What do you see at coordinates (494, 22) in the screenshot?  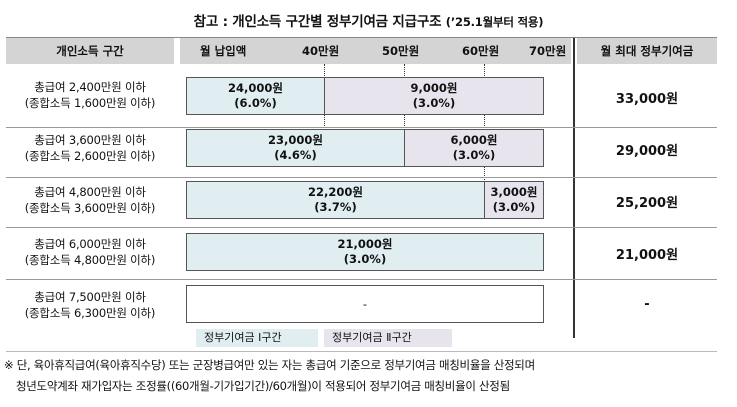 I see `title-suffix: (’25.1월부터 적용)` at bounding box center [494, 22].